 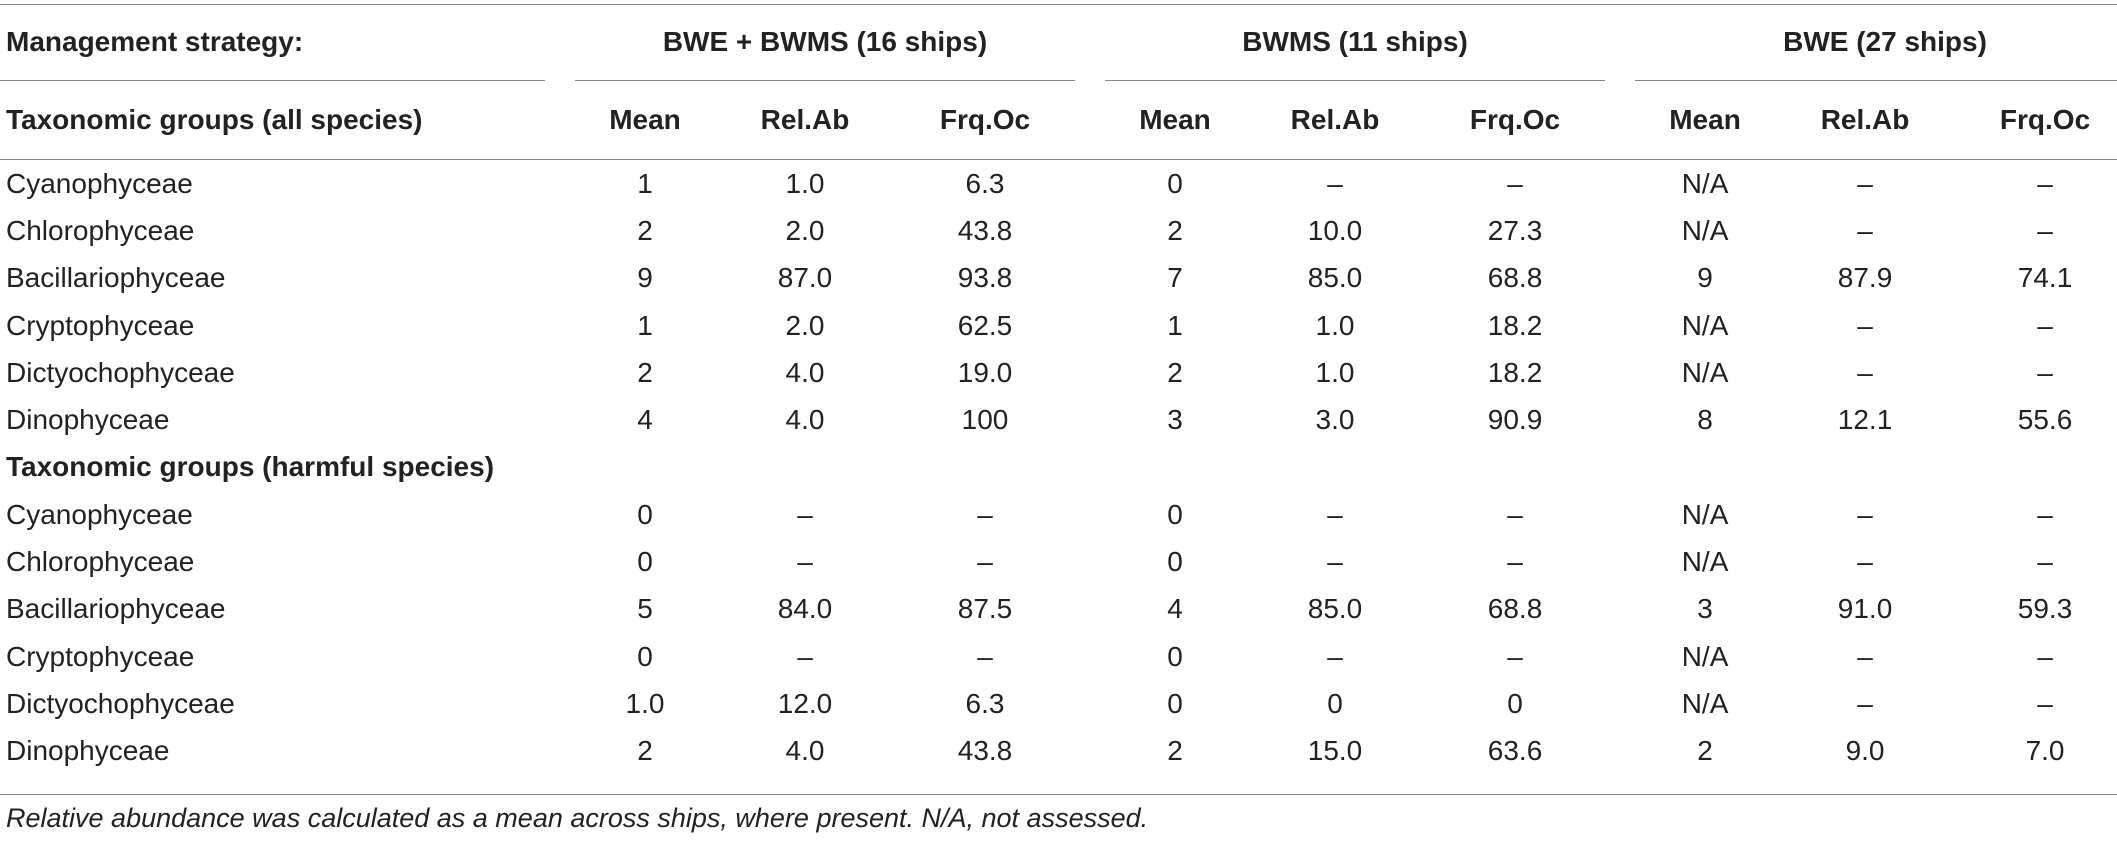 What do you see at coordinates (1865, 609) in the screenshot?
I see `cell-rel-ab: 91.0` at bounding box center [1865, 609].